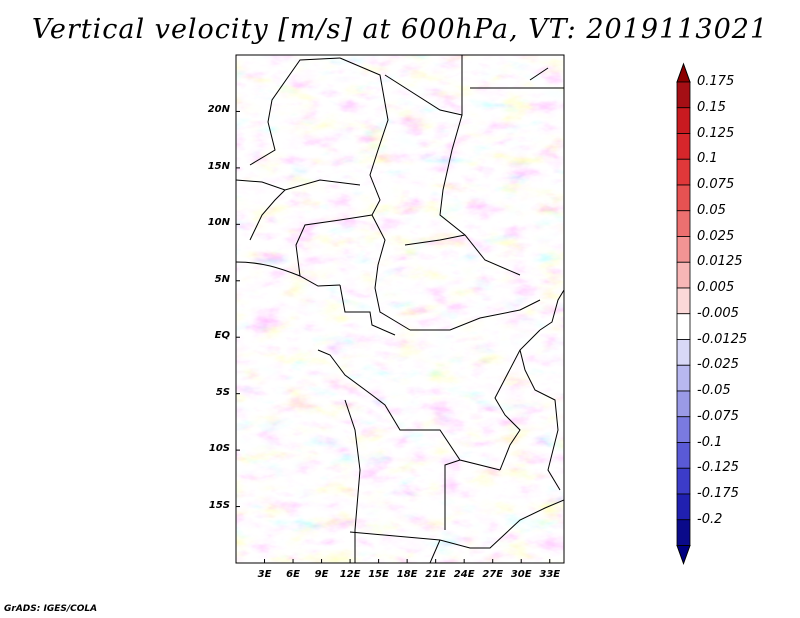  What do you see at coordinates (716, 133) in the screenshot?
I see `colorbar-label: 0.125` at bounding box center [716, 133].